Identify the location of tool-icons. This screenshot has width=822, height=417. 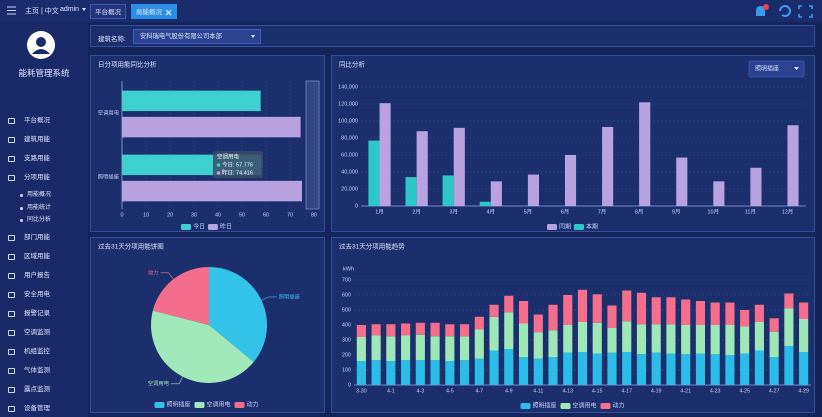
(784, 11).